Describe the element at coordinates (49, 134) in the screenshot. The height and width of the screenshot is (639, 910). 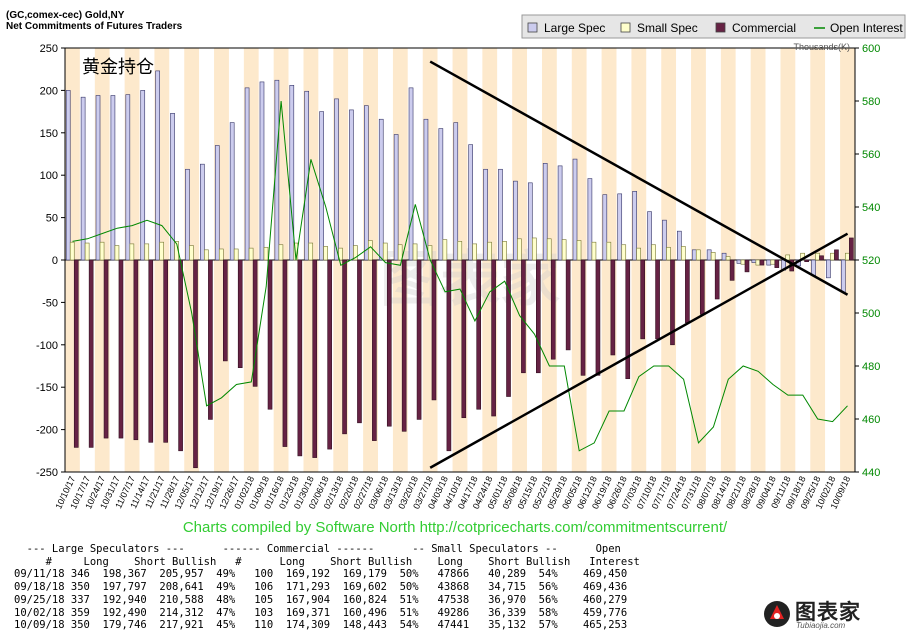
I see `left-tick-label: 150` at that location.